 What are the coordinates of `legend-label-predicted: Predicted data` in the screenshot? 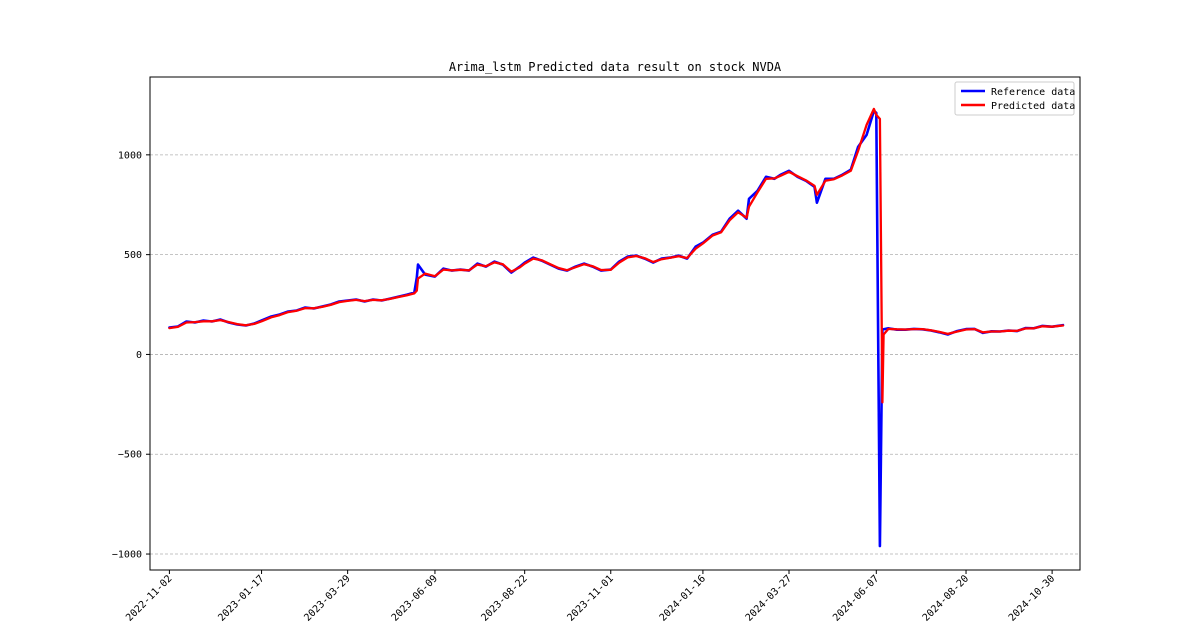 It's located at (1033, 106).